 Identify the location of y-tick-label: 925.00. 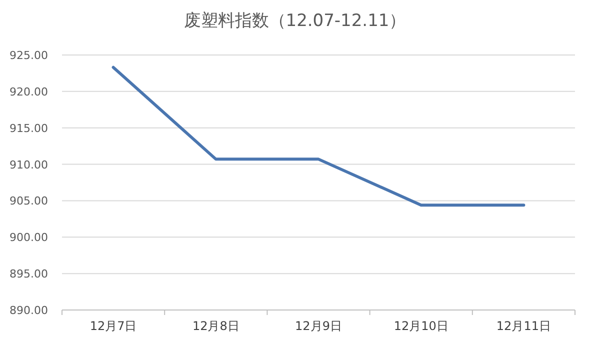
(29, 55).